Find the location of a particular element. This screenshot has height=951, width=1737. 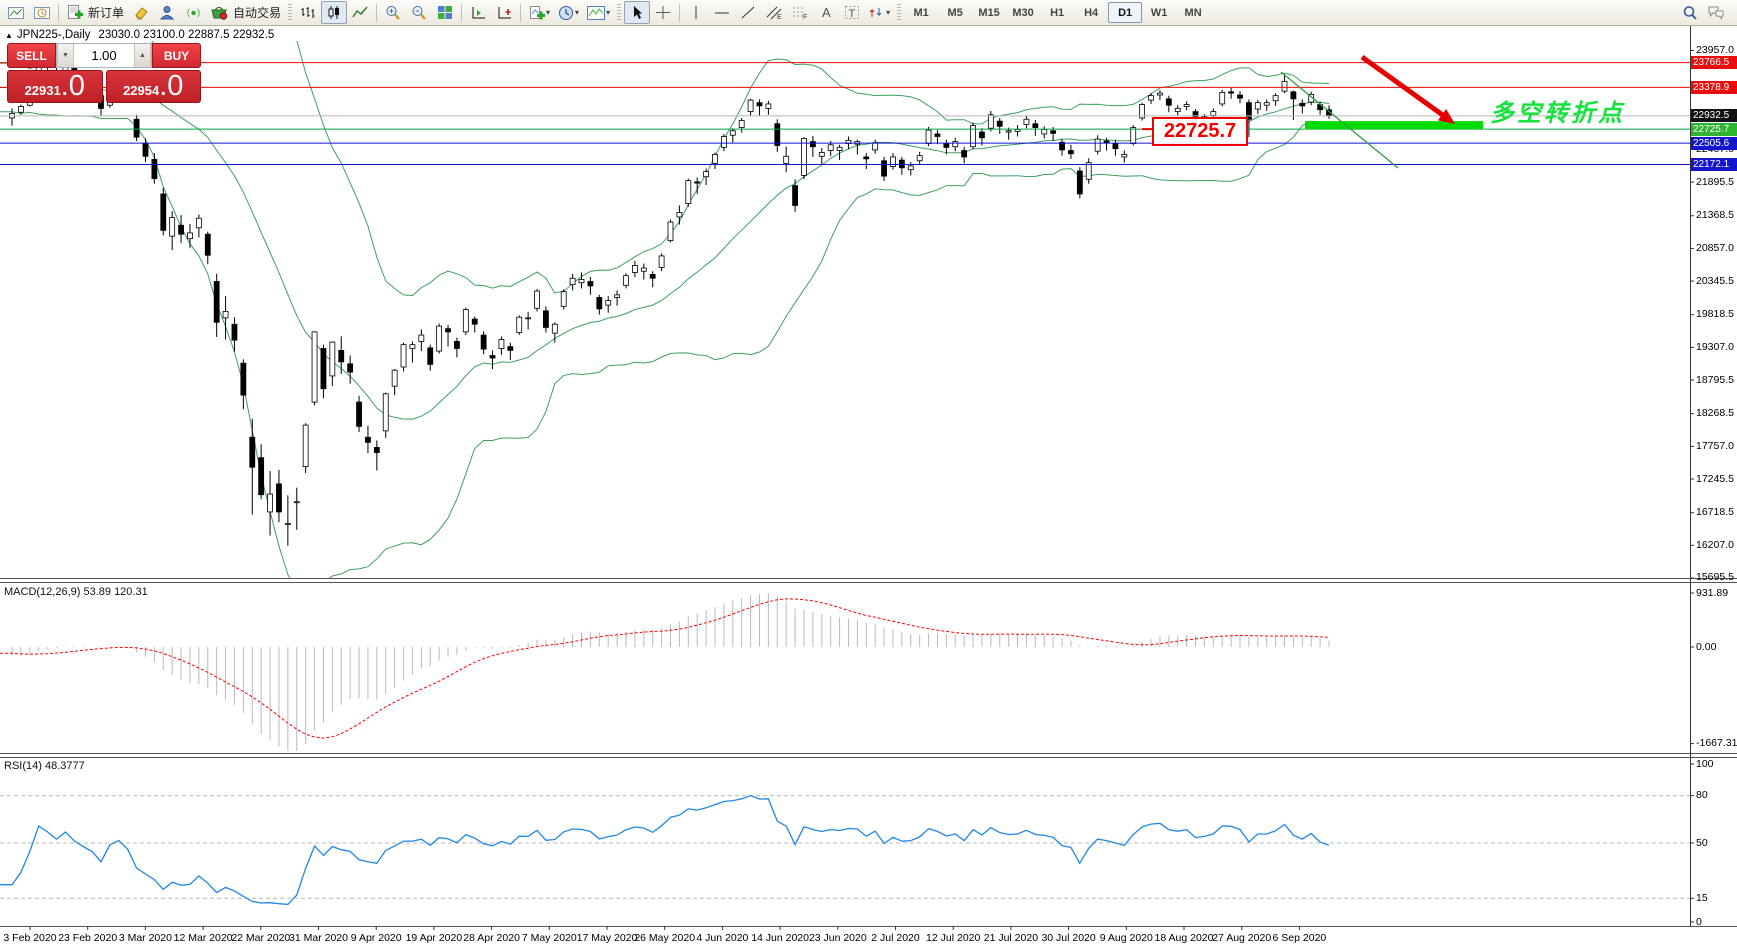

tf-button-m5: M5 is located at coordinates (955, 12).